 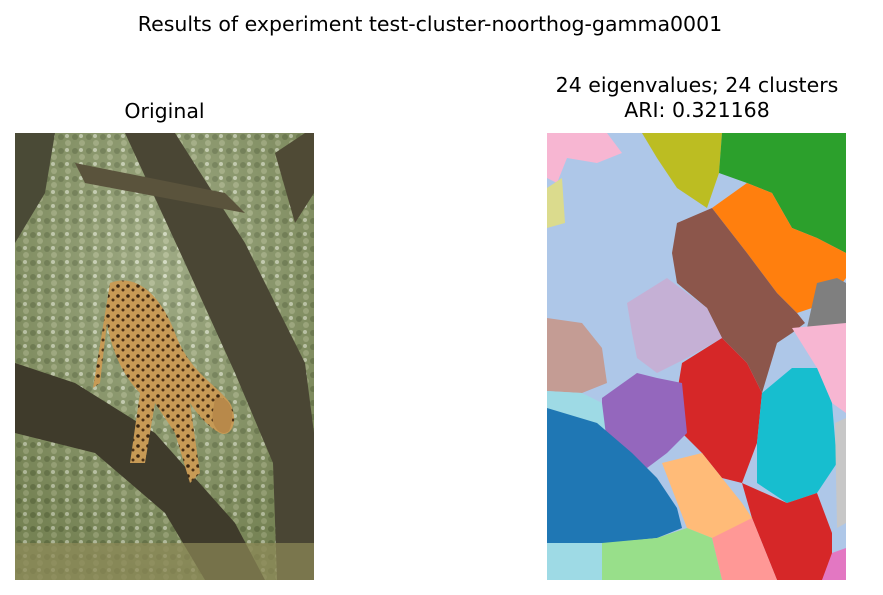 I want to click on original-image-title: Original, so click(x=164, y=111).